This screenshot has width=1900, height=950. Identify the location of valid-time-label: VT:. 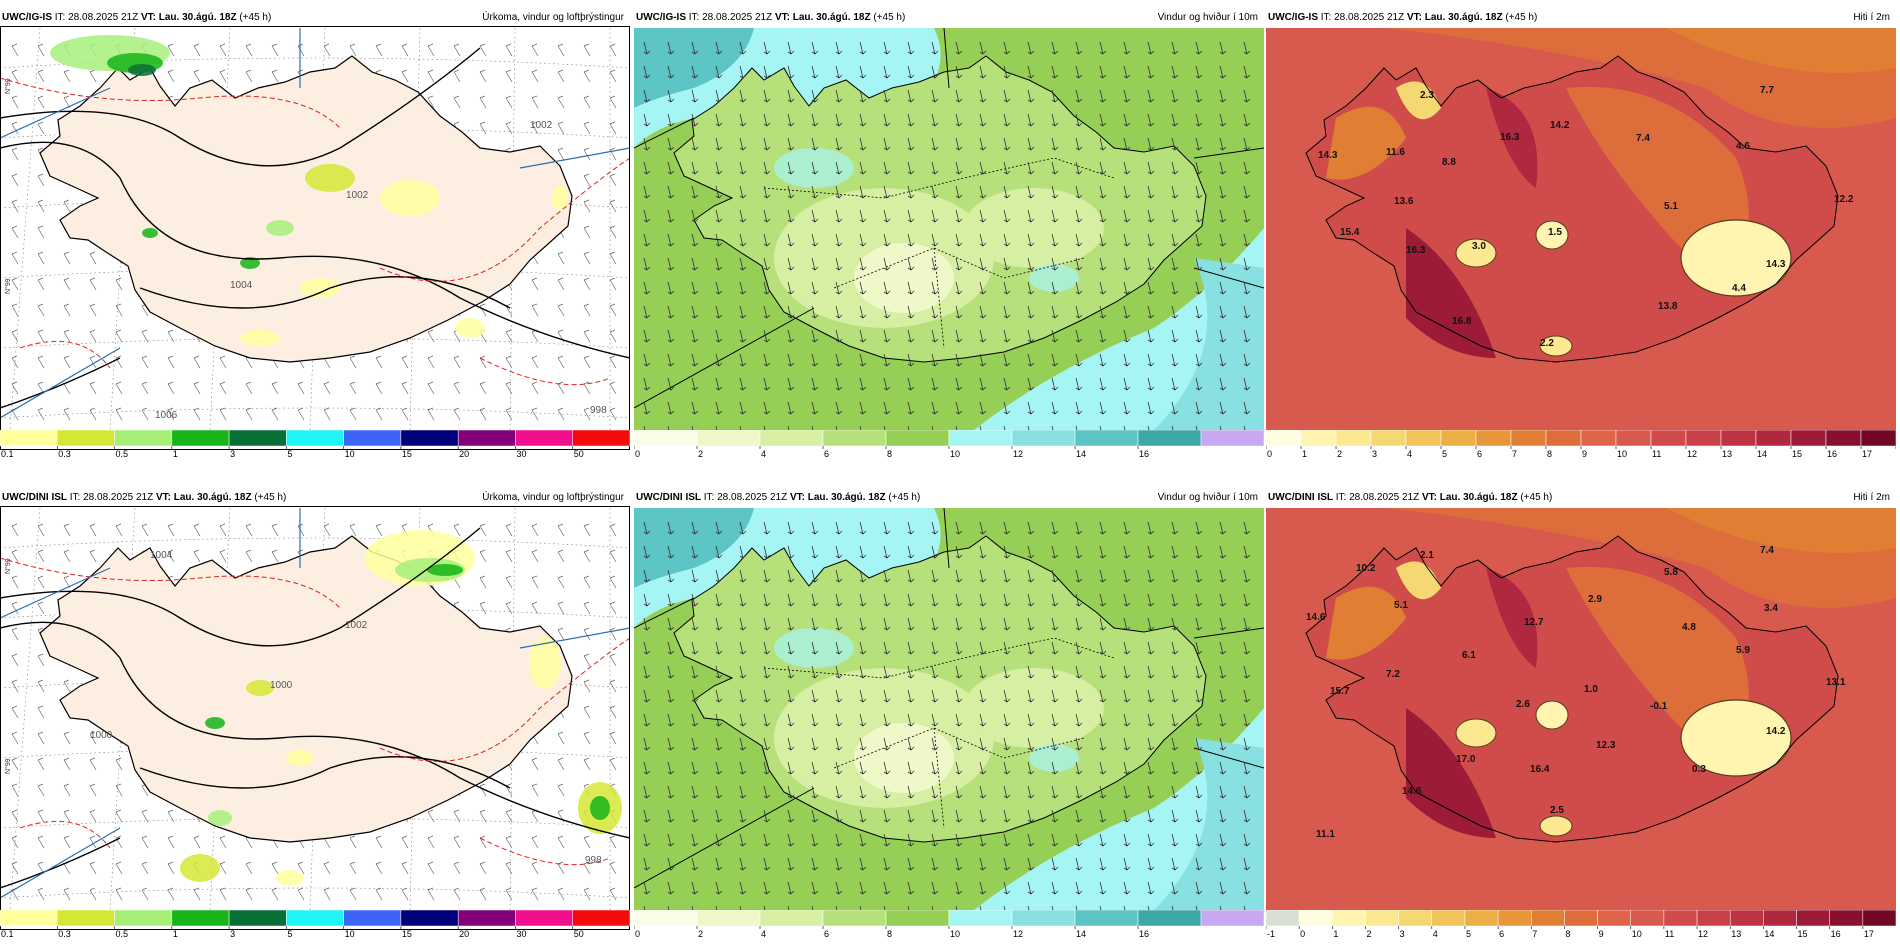
(1429, 497).